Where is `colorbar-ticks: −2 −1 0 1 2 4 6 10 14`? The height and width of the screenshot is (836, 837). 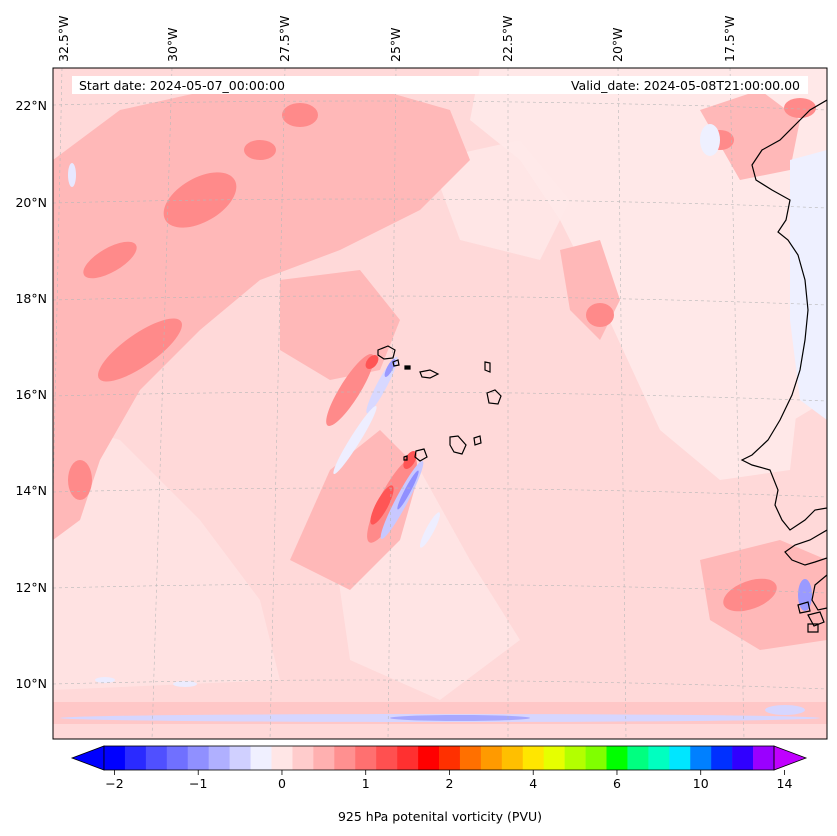
colorbar-ticks: −2 −1 0 1 2 4 6 10 14 is located at coordinates (448, 780).